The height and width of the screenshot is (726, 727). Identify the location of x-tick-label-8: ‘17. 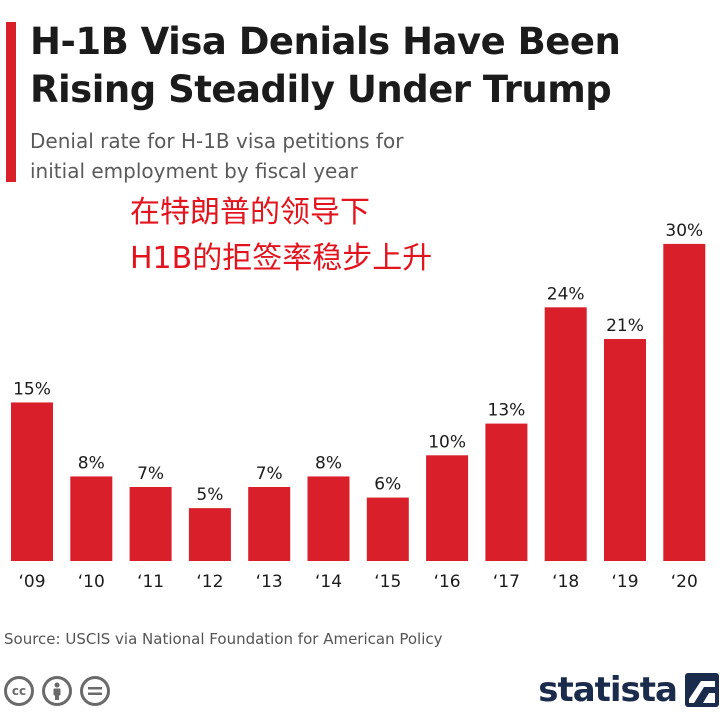
(506, 582).